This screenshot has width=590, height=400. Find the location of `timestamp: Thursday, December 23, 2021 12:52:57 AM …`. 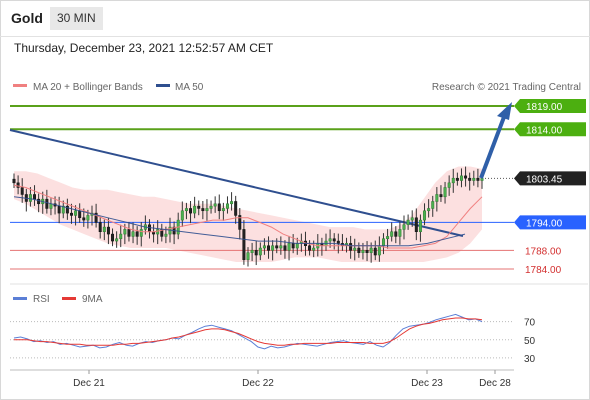

timestamp: Thursday, December 23, 2021 12:52:57 AM … is located at coordinates (144, 48).